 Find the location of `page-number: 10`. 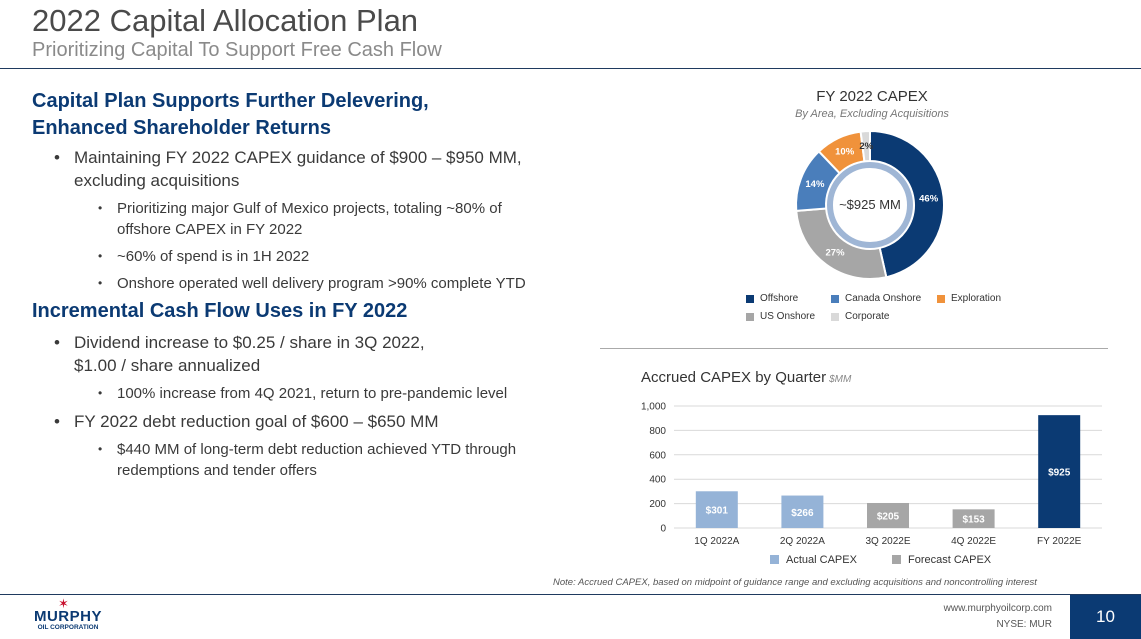

page-number: 10 is located at coordinates (1105, 617).